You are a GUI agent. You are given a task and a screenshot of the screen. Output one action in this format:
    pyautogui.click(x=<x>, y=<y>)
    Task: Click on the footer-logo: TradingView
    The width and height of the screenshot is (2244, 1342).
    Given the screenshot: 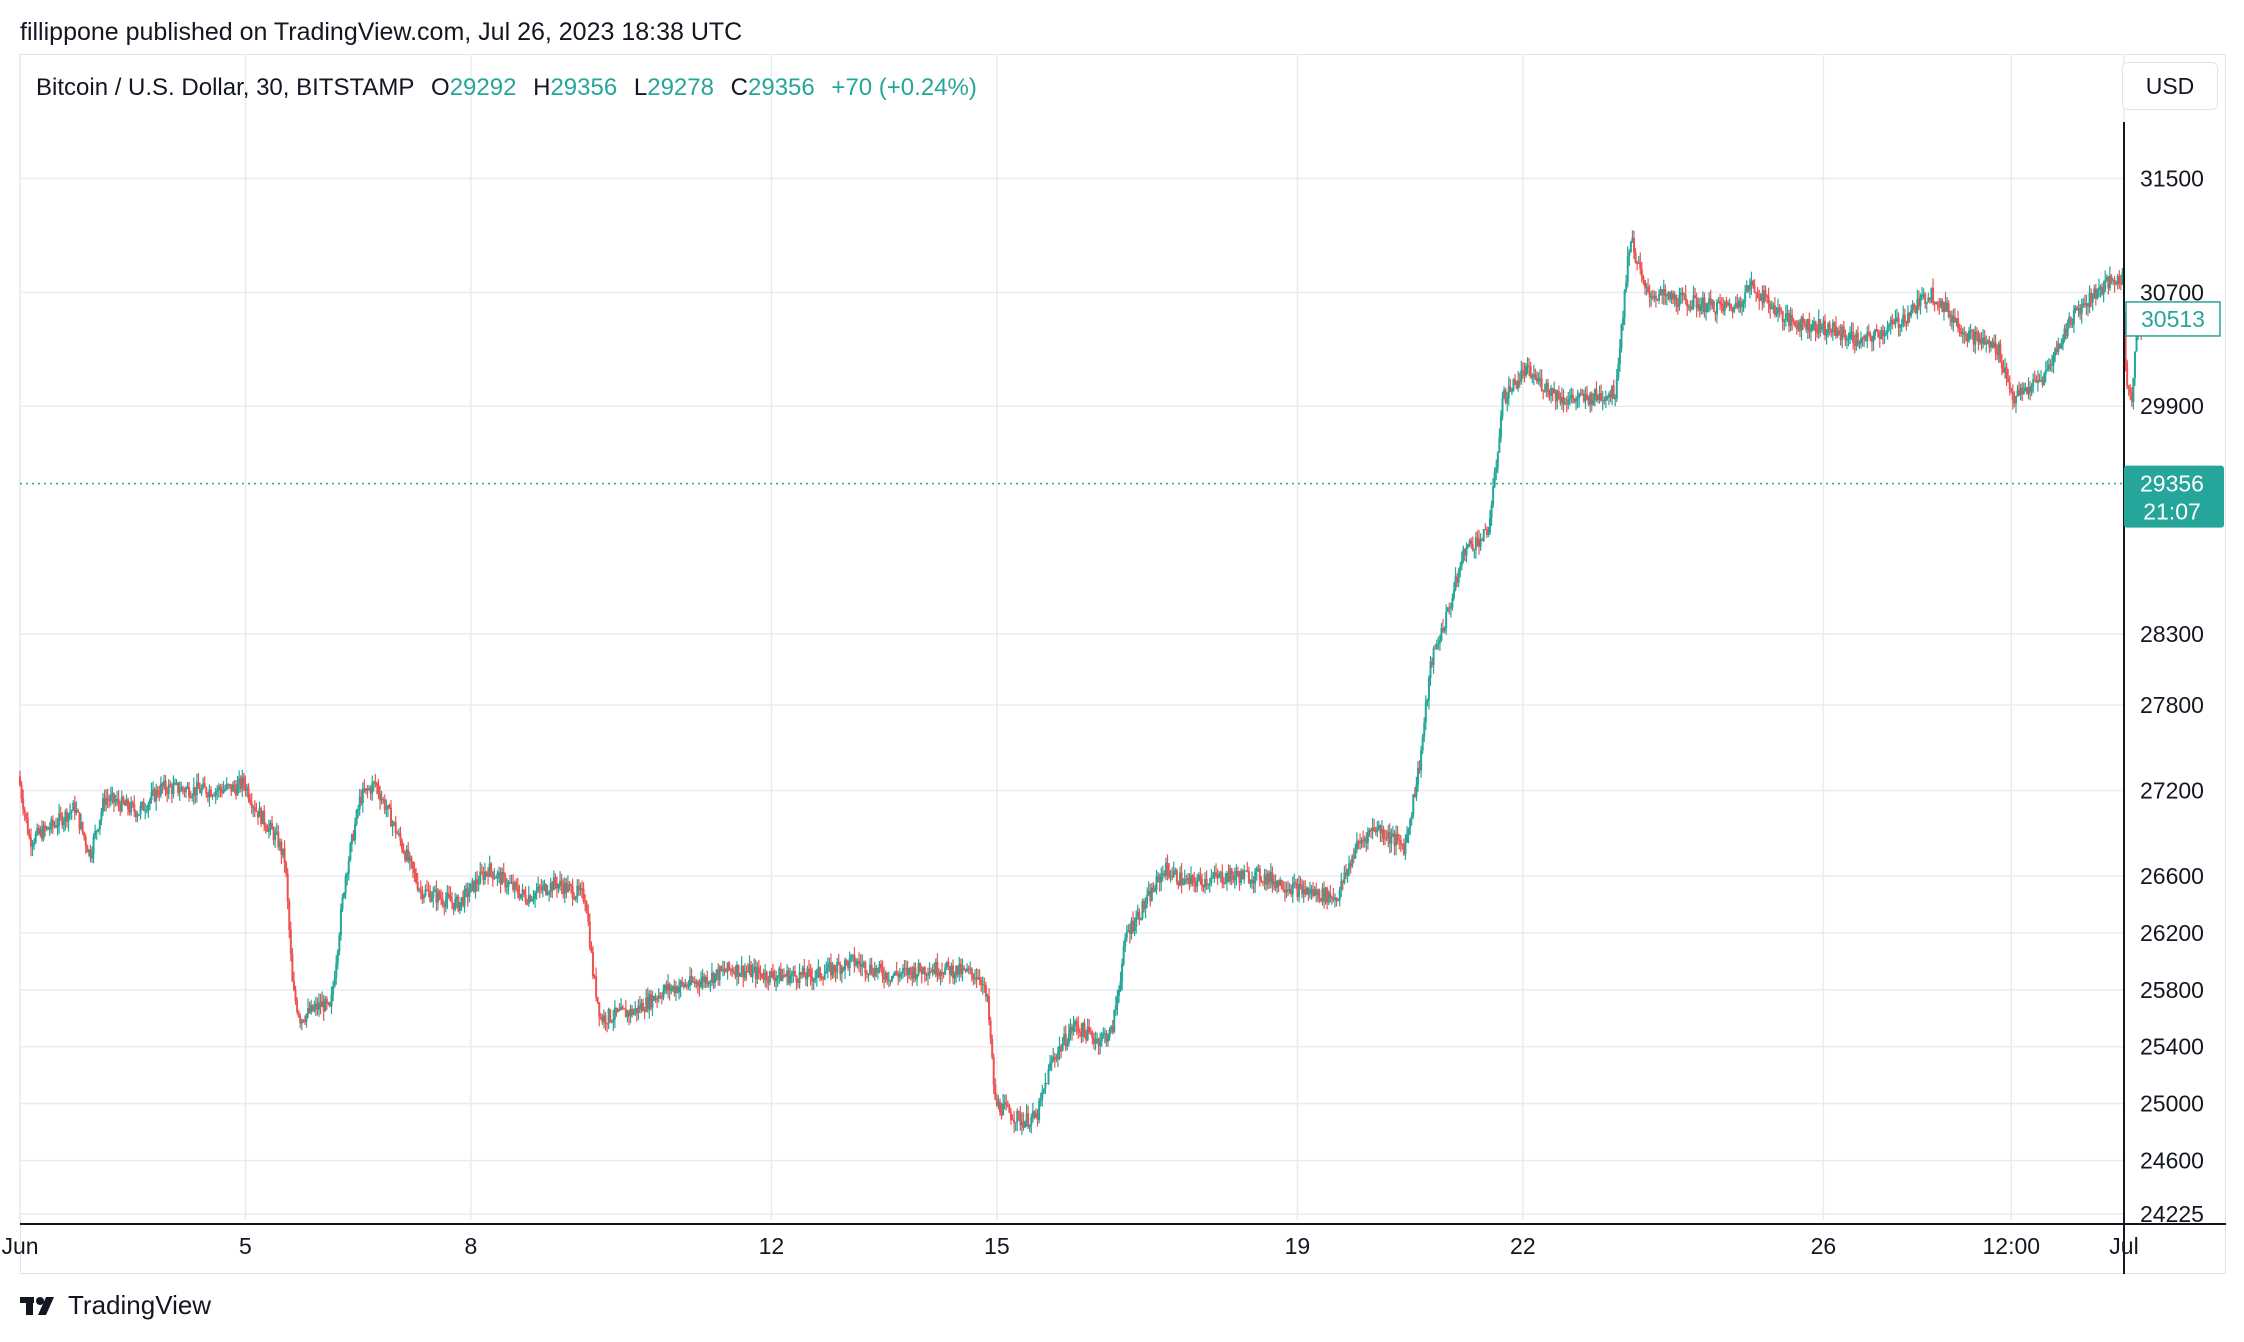 What is the action you would take?
    pyautogui.click(x=115, y=1305)
    